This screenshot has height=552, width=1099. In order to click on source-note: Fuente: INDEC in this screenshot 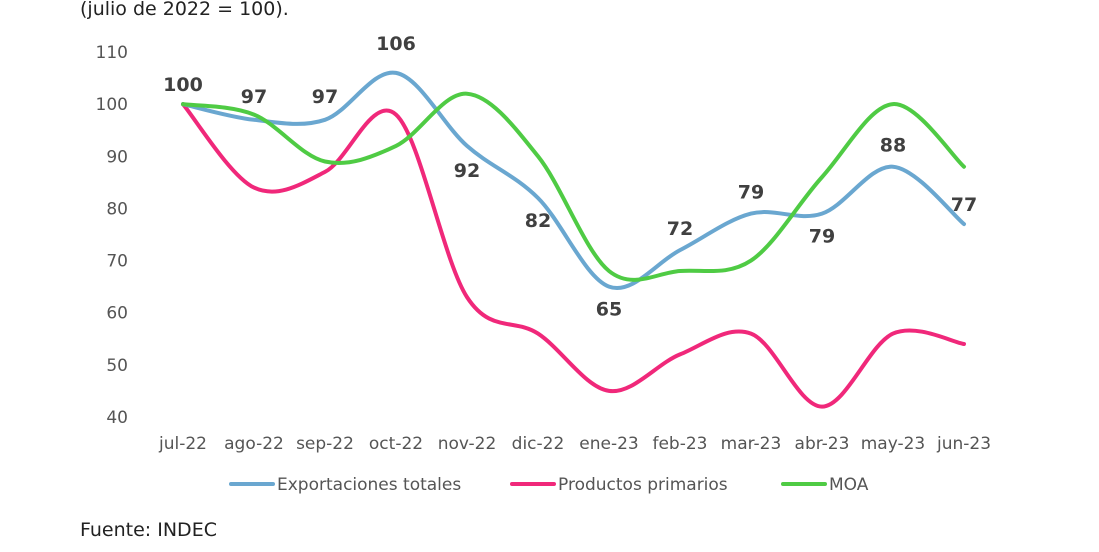, I will do `click(148, 530)`.